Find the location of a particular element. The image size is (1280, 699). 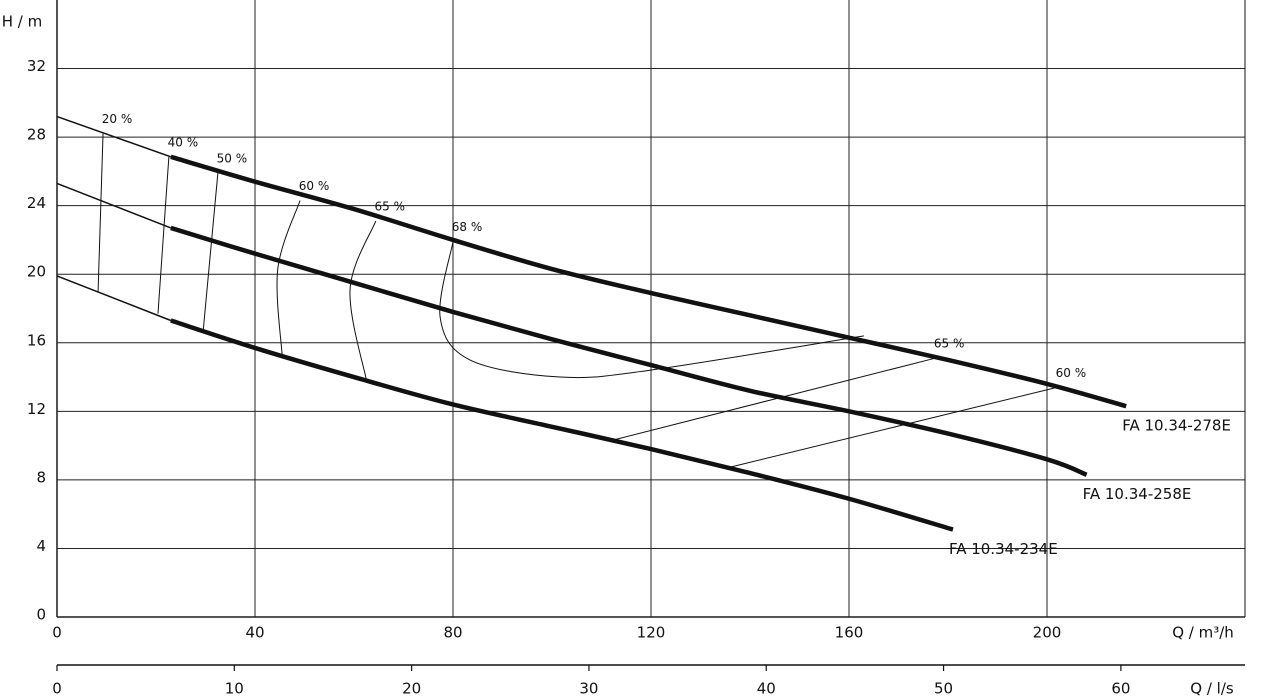

x-tick-label: 200 is located at coordinates (1047, 633).